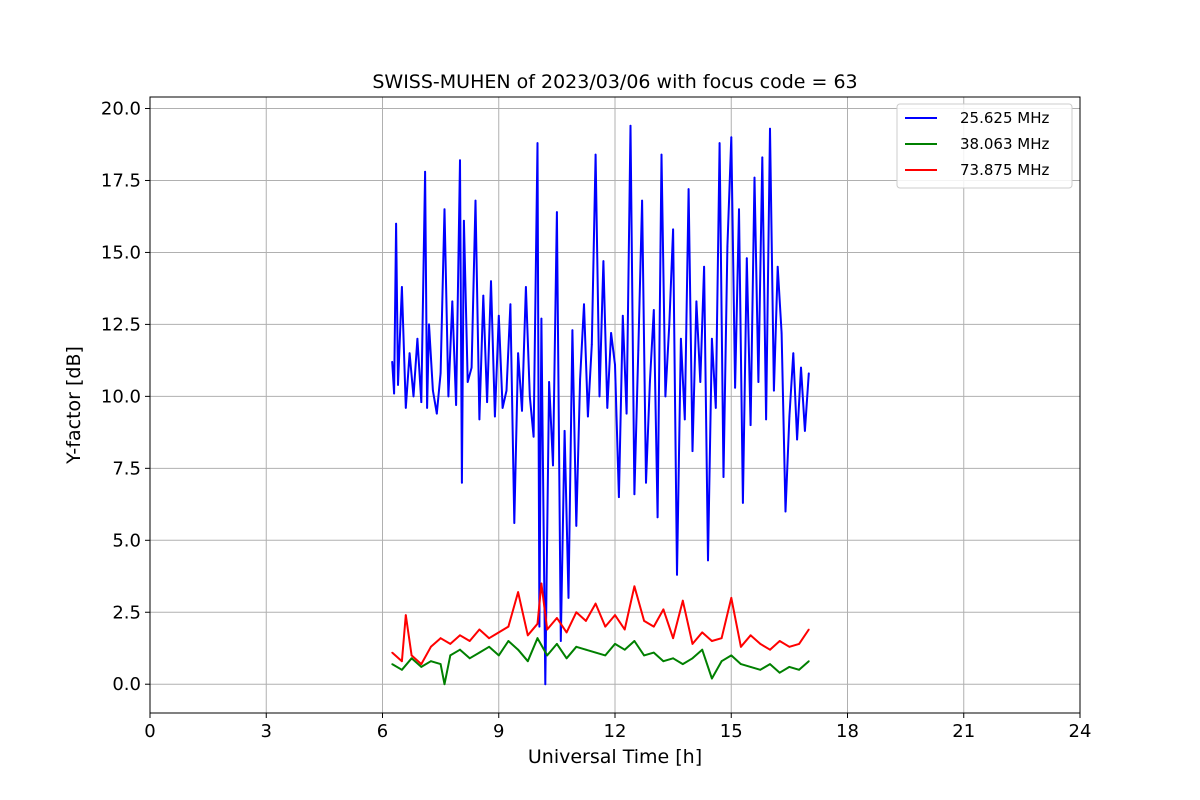 Image resolution: width=1200 pixels, height=800 pixels. What do you see at coordinates (126, 540) in the screenshot?
I see `y-tick-label: 5.0` at bounding box center [126, 540].